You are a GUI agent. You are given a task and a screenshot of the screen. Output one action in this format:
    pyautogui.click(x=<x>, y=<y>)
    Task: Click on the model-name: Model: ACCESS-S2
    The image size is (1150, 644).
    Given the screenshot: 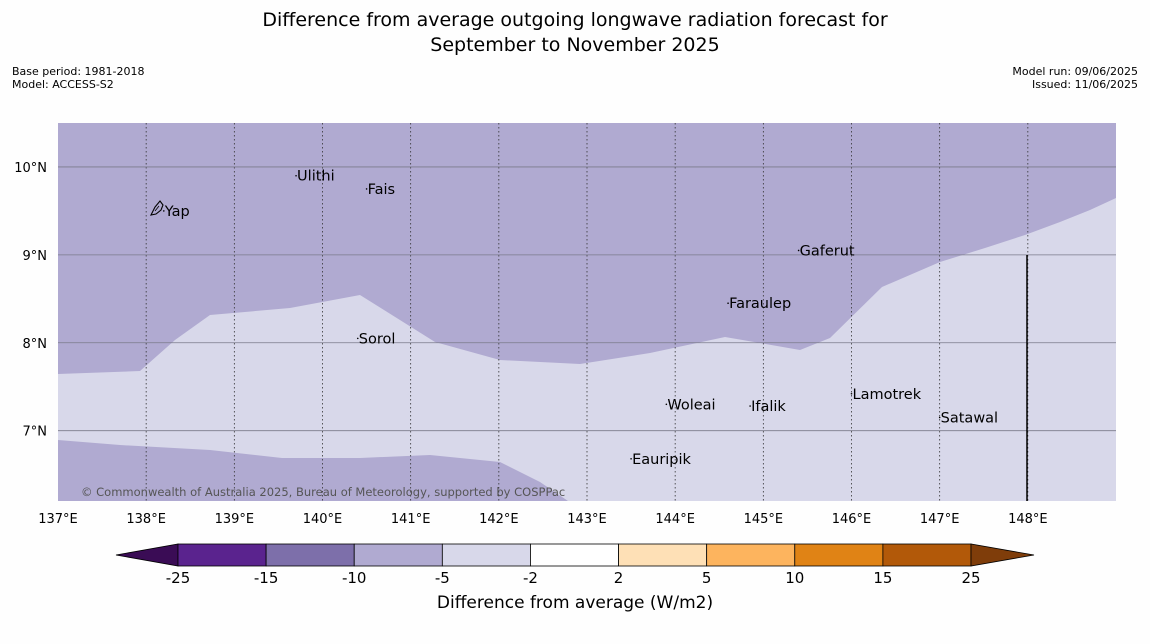 What is the action you would take?
    pyautogui.click(x=63, y=84)
    